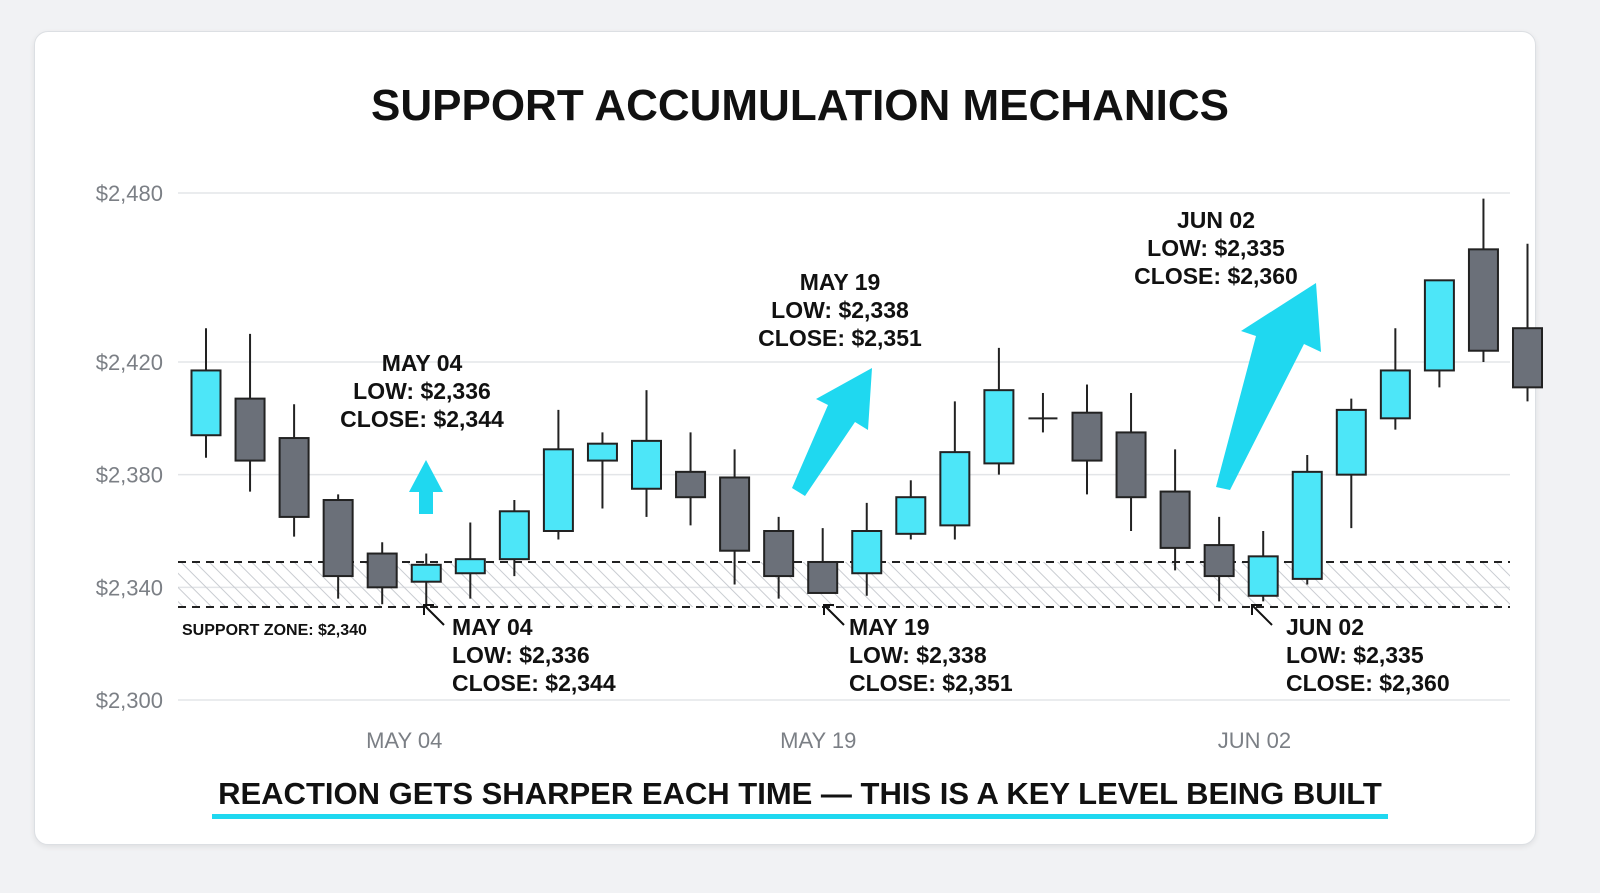 The height and width of the screenshot is (893, 1600). Describe the element at coordinates (1325, 627) in the screenshot. I see `annotation-below-line: JUN 02` at that location.